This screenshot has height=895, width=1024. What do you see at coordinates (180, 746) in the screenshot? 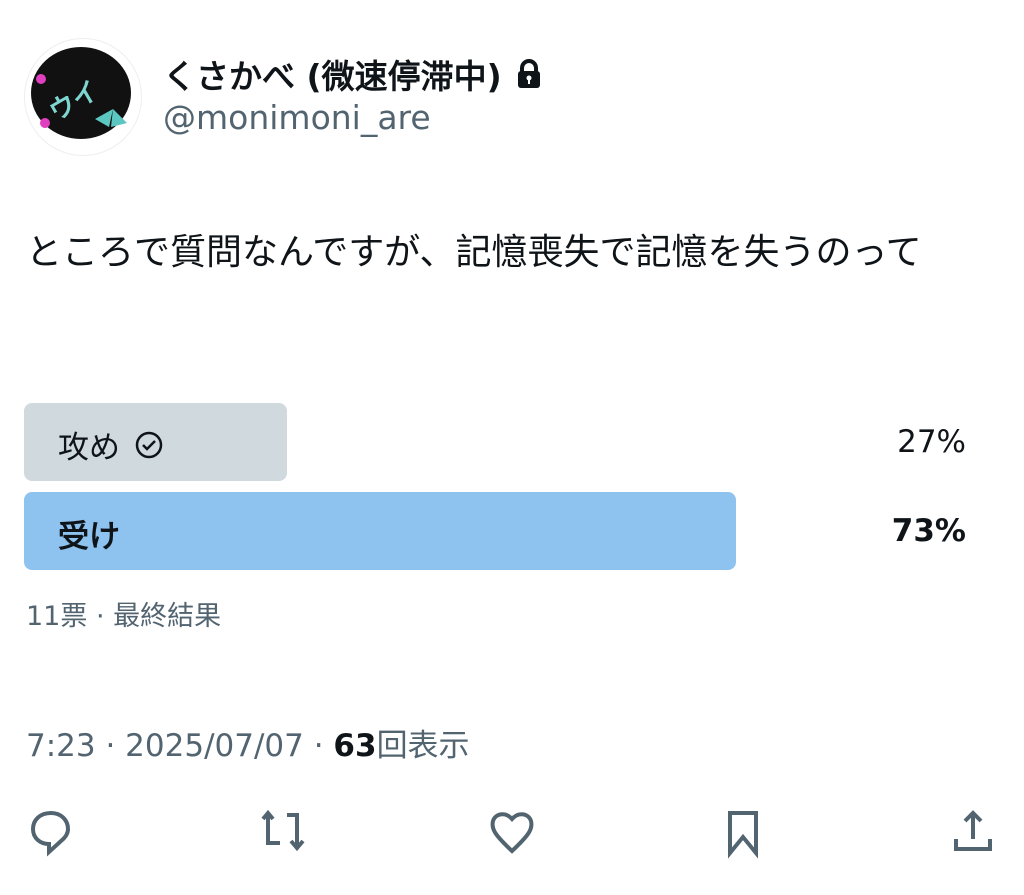
I see `timestamp-text: 7:23 · 2025/07/07 ·` at bounding box center [180, 746].